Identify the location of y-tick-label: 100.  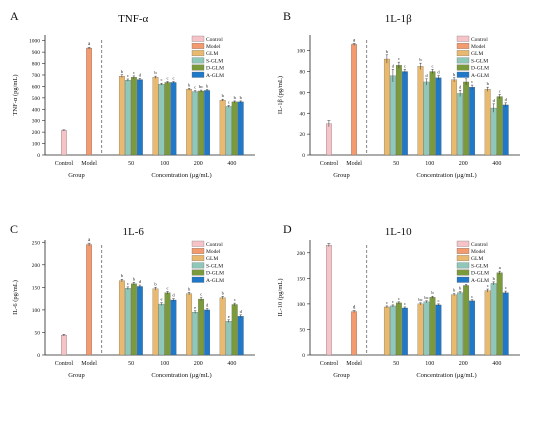
(36, 311).